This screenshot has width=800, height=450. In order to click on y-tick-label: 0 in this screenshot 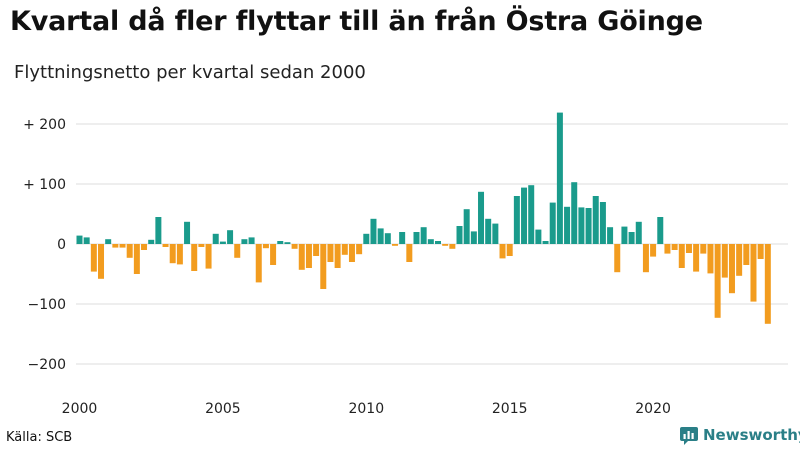, I will do `click(61, 245)`.